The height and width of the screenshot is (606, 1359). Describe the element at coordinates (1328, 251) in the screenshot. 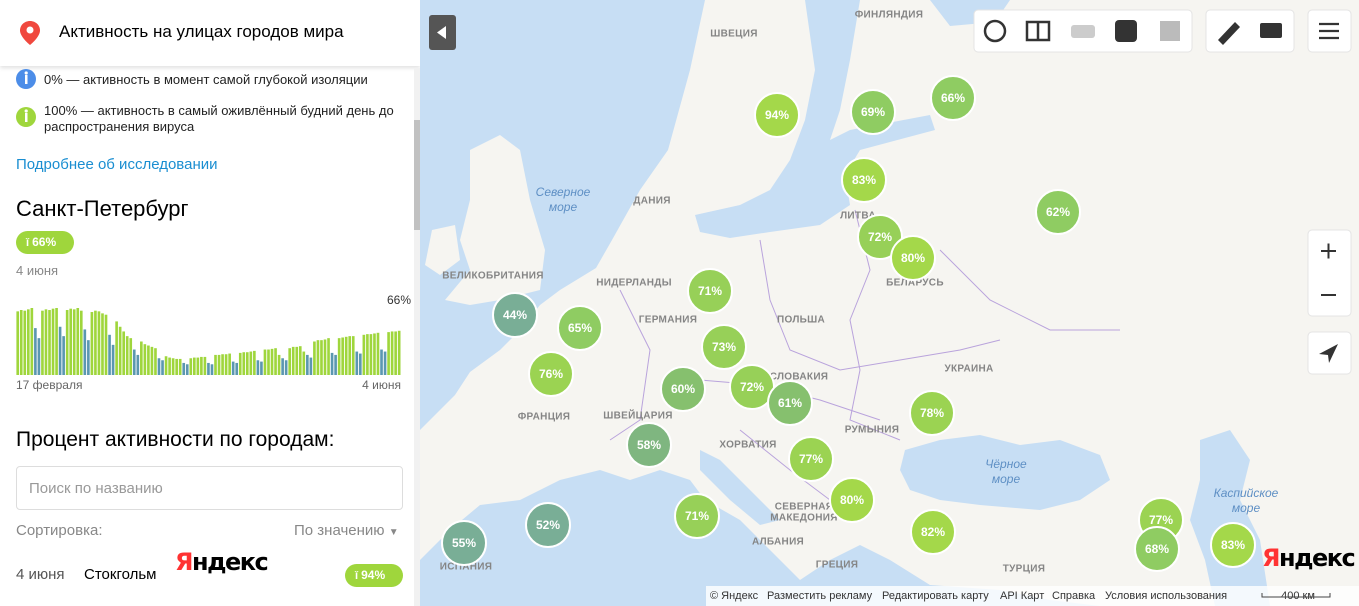

I see `zoom-in` at that location.